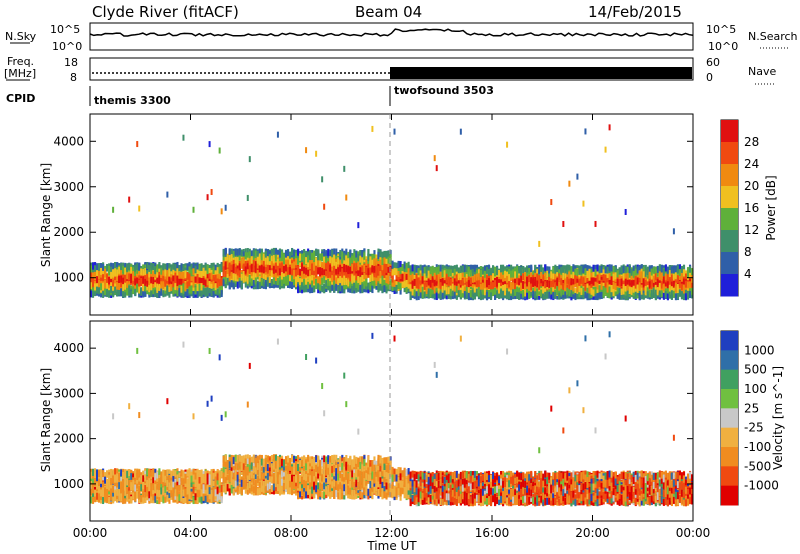 This screenshot has height=554, width=800. What do you see at coordinates (67, 46) in the screenshot?
I see `nsky-tick-bottom: 10^0` at bounding box center [67, 46].